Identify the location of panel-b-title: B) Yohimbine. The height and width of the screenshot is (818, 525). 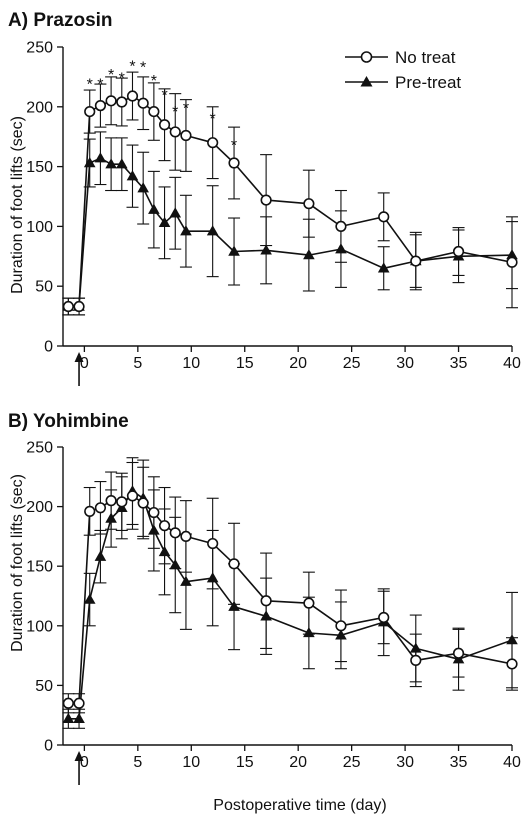
(68, 421).